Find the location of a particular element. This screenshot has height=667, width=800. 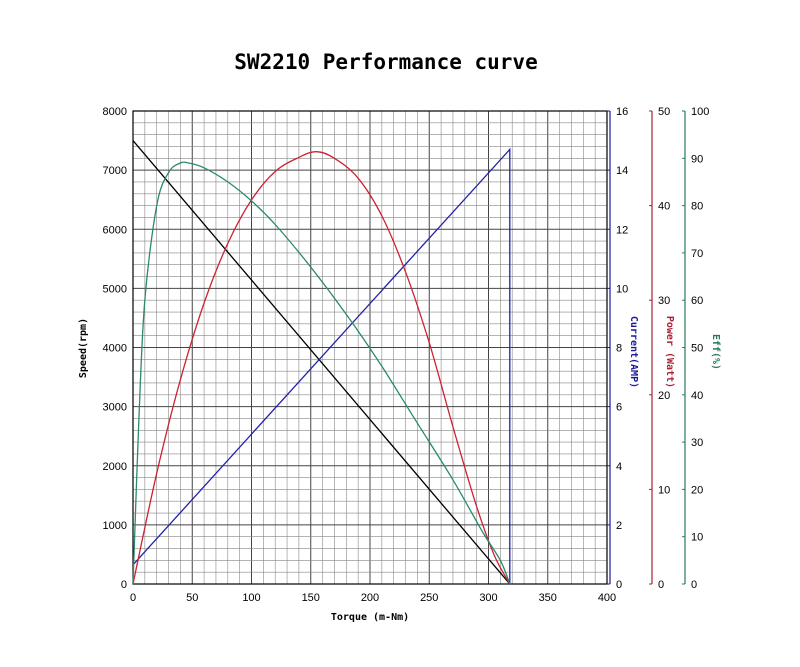

y-tick-label-speed: 5000 is located at coordinates (115, 289).